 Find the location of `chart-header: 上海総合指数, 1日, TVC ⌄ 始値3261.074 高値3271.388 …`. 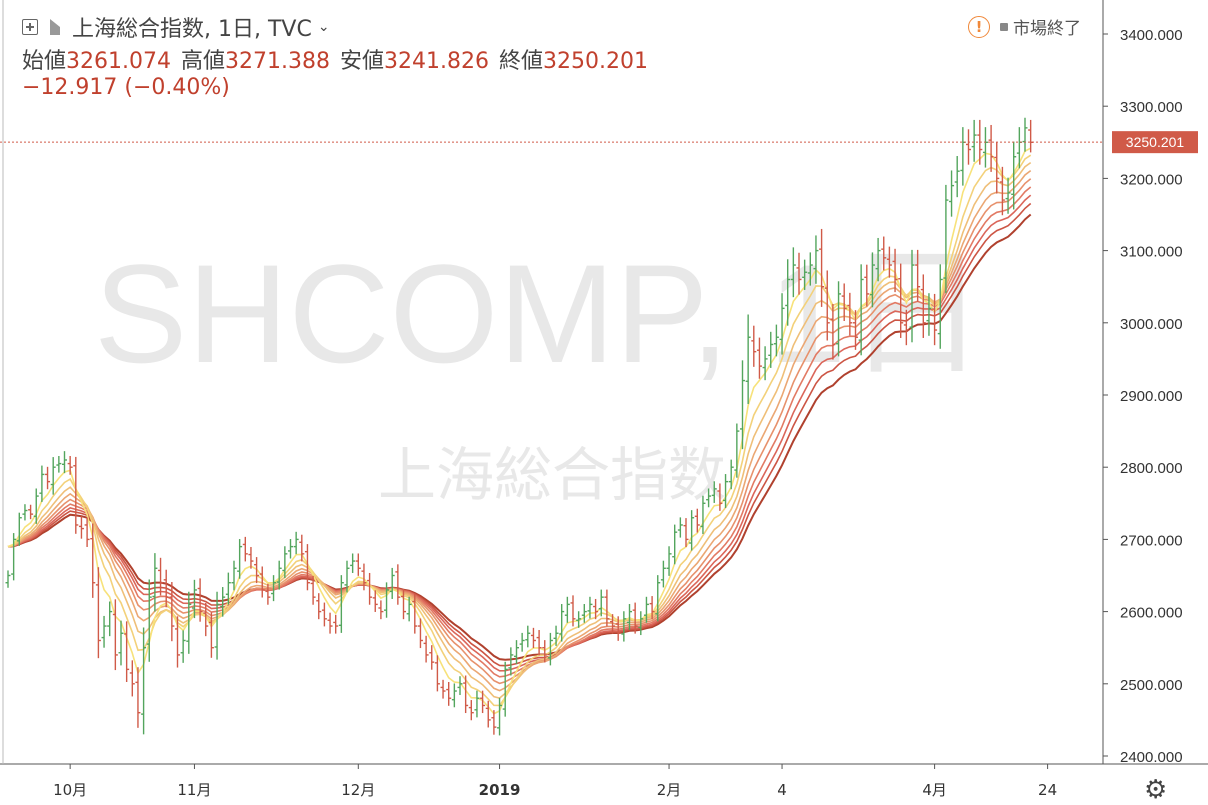

chart-header: 上海総合指数, 1日, TVC ⌄ 始値3261.074 高値3271.388 … is located at coordinates (550, 55).